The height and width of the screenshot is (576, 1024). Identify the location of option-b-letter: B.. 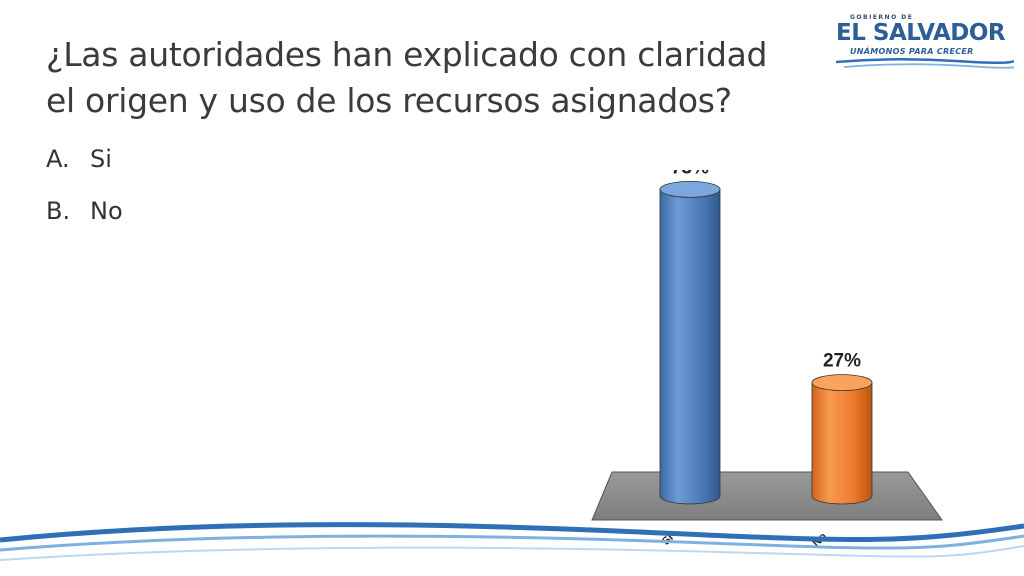
(58, 211).